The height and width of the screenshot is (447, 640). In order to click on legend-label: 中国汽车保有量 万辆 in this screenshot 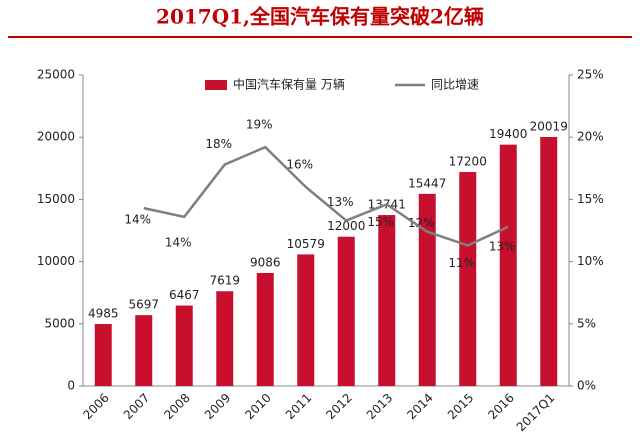, I will do `click(289, 84)`.